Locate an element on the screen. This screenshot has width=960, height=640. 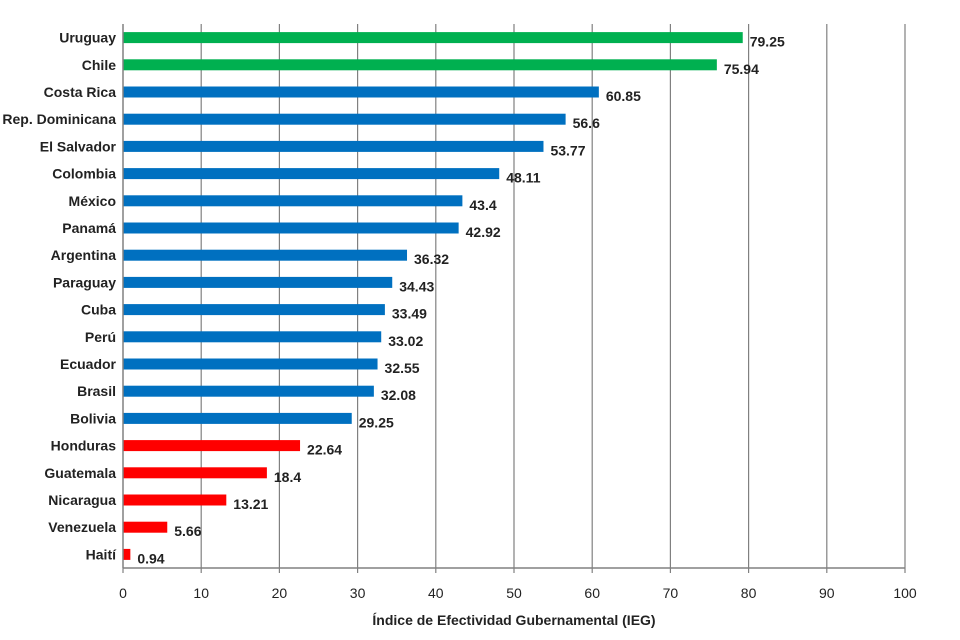
x-tick-label: 10 is located at coordinates (201, 593).